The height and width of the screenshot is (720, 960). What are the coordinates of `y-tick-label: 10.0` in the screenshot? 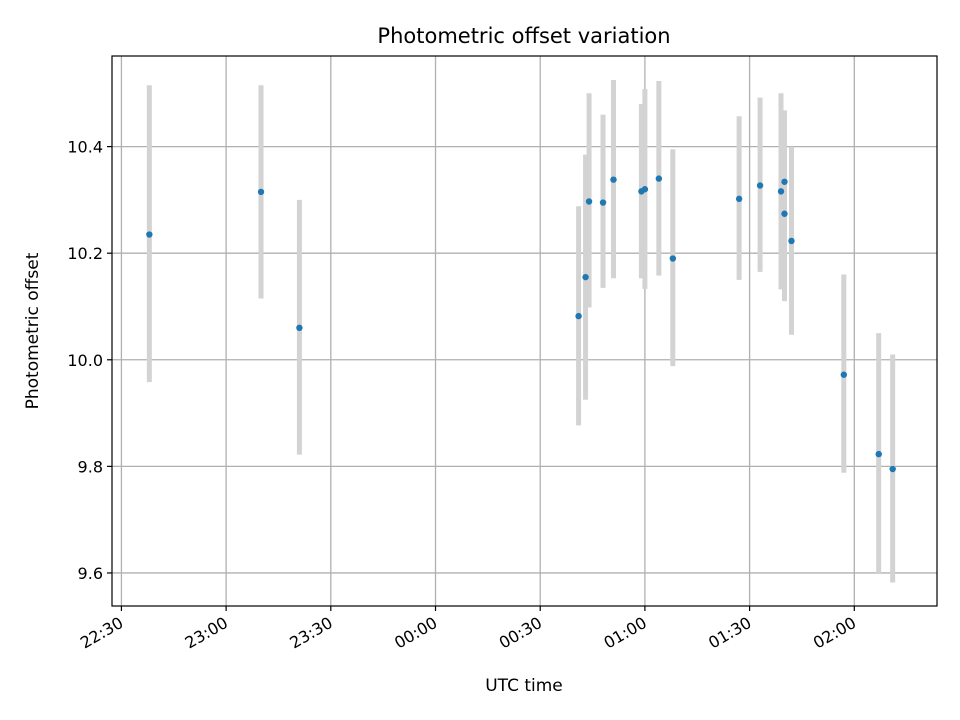 It's located at (85, 360).